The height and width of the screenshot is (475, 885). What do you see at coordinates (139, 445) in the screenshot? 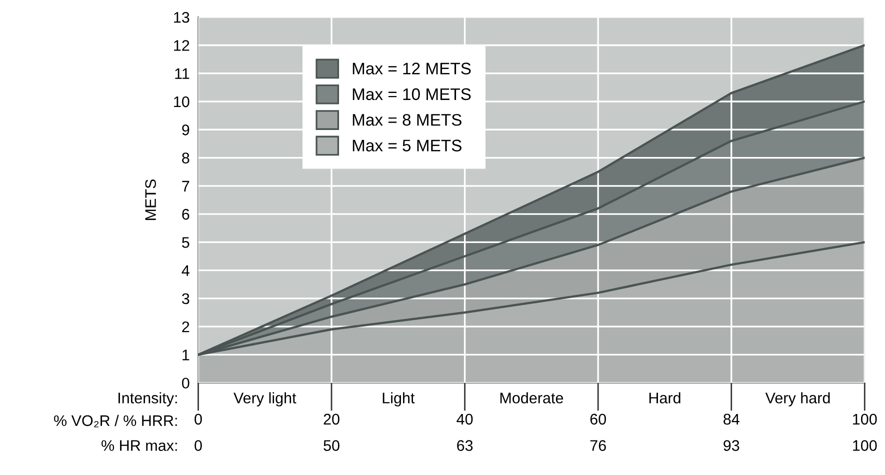
I see `text: % HR max:` at bounding box center [139, 445].